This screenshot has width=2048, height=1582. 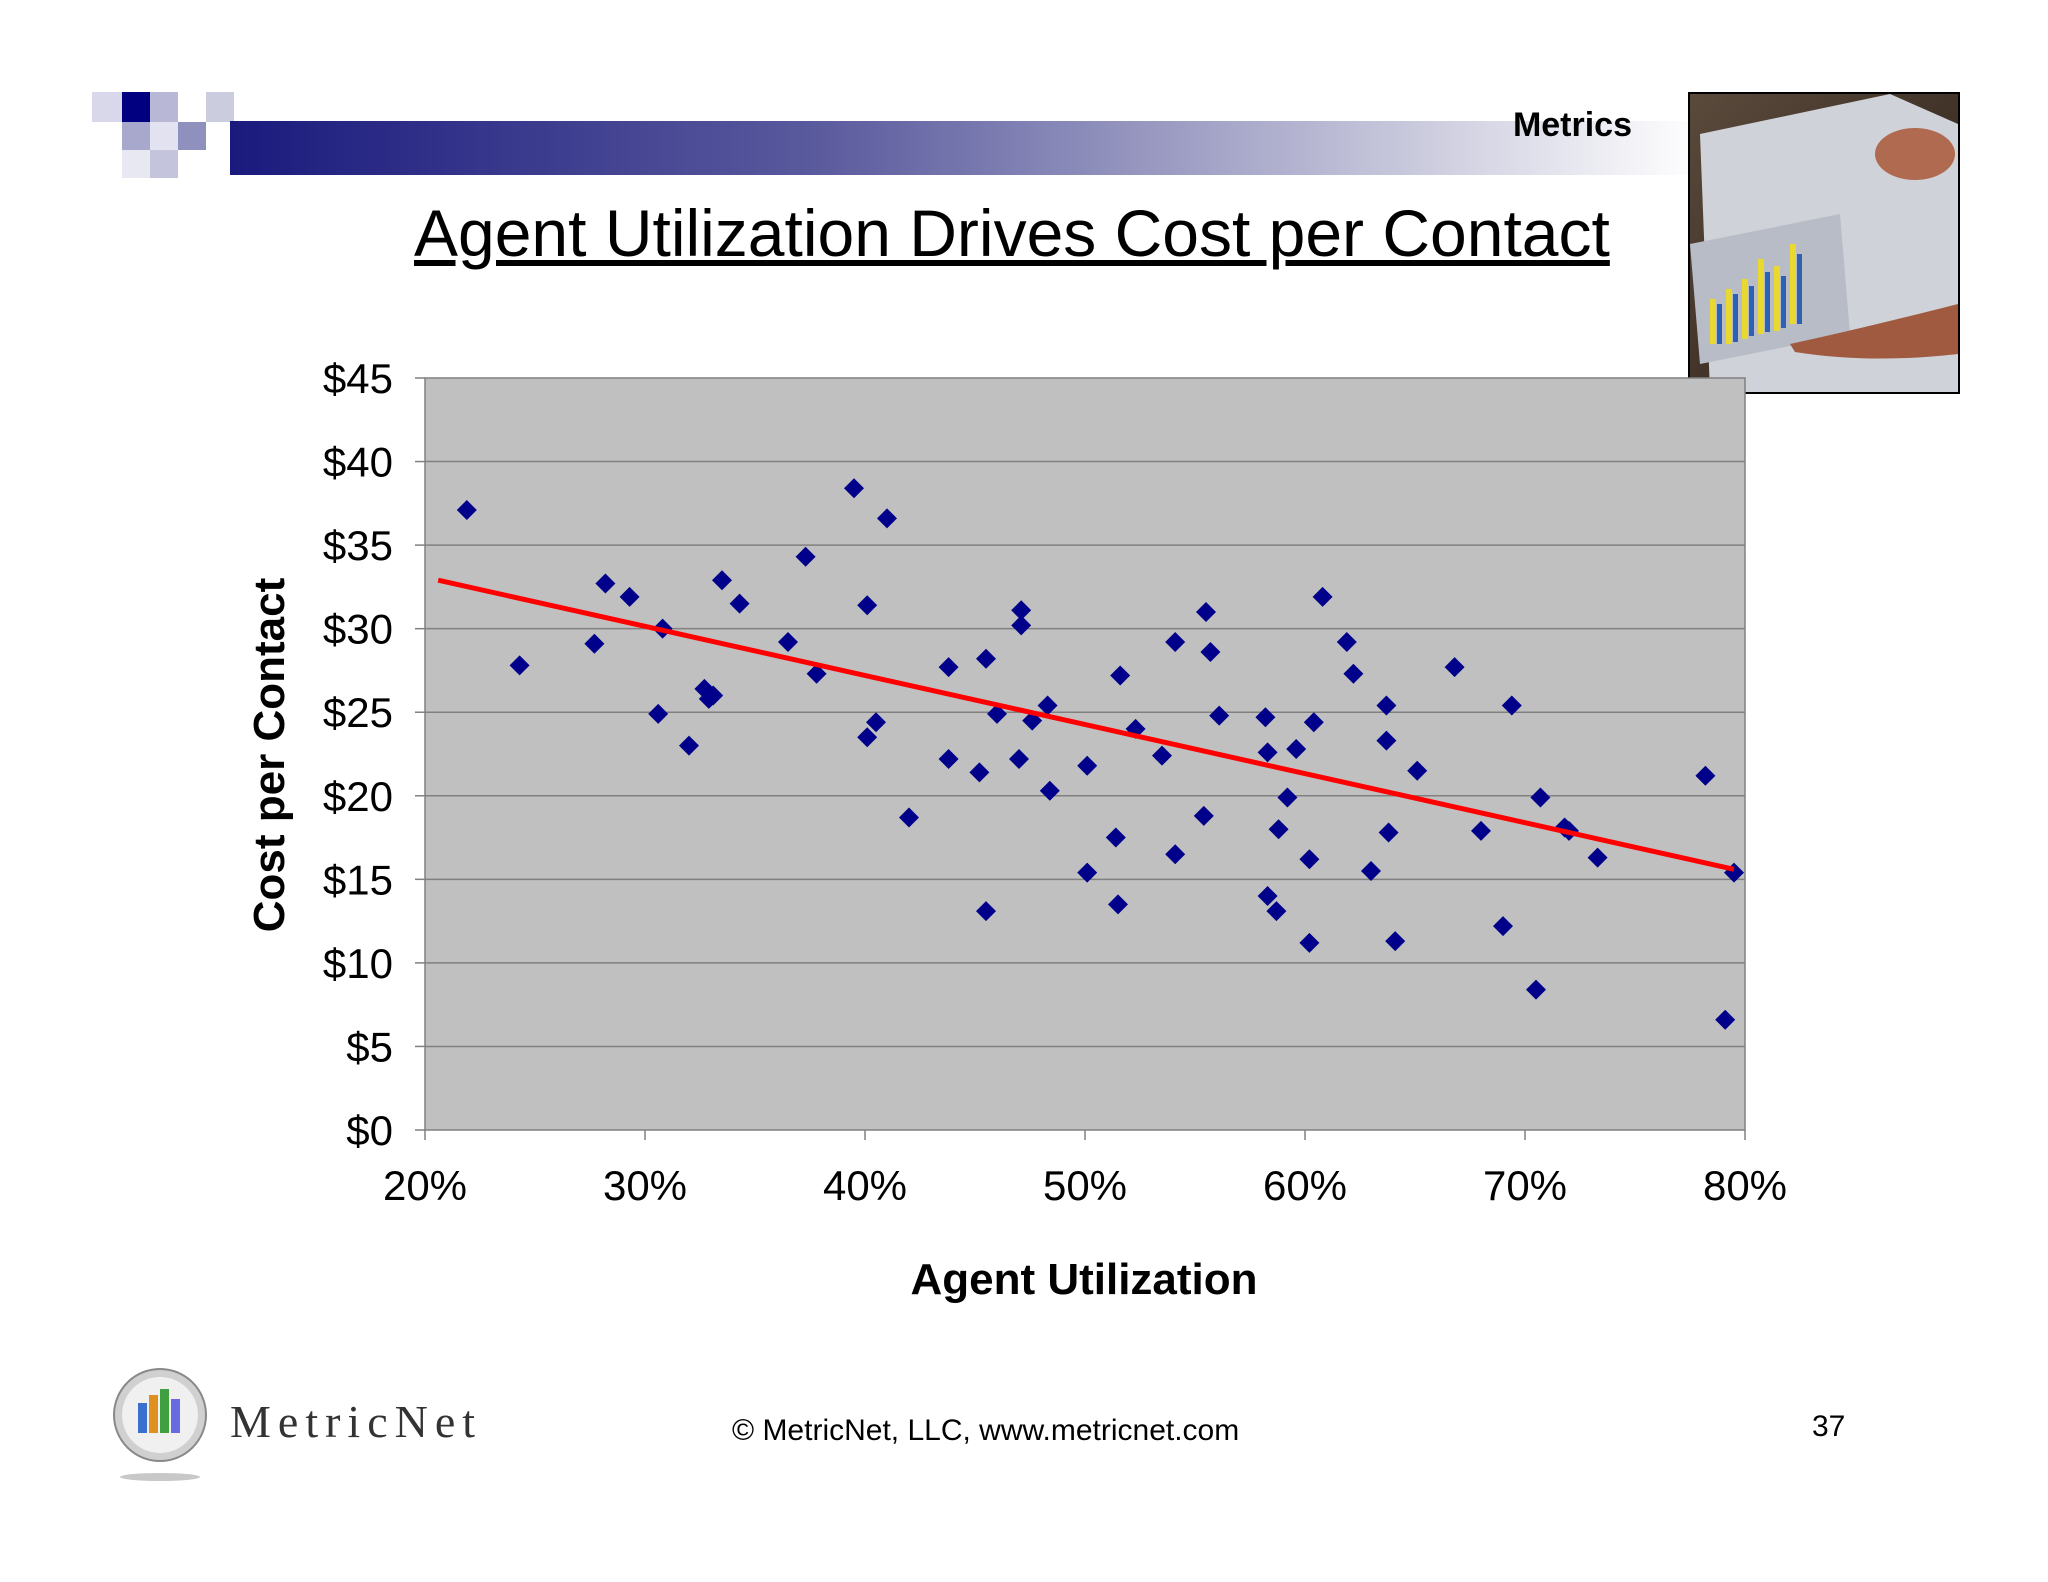 What do you see at coordinates (358, 963) in the screenshot?
I see `y-tick-label: $10` at bounding box center [358, 963].